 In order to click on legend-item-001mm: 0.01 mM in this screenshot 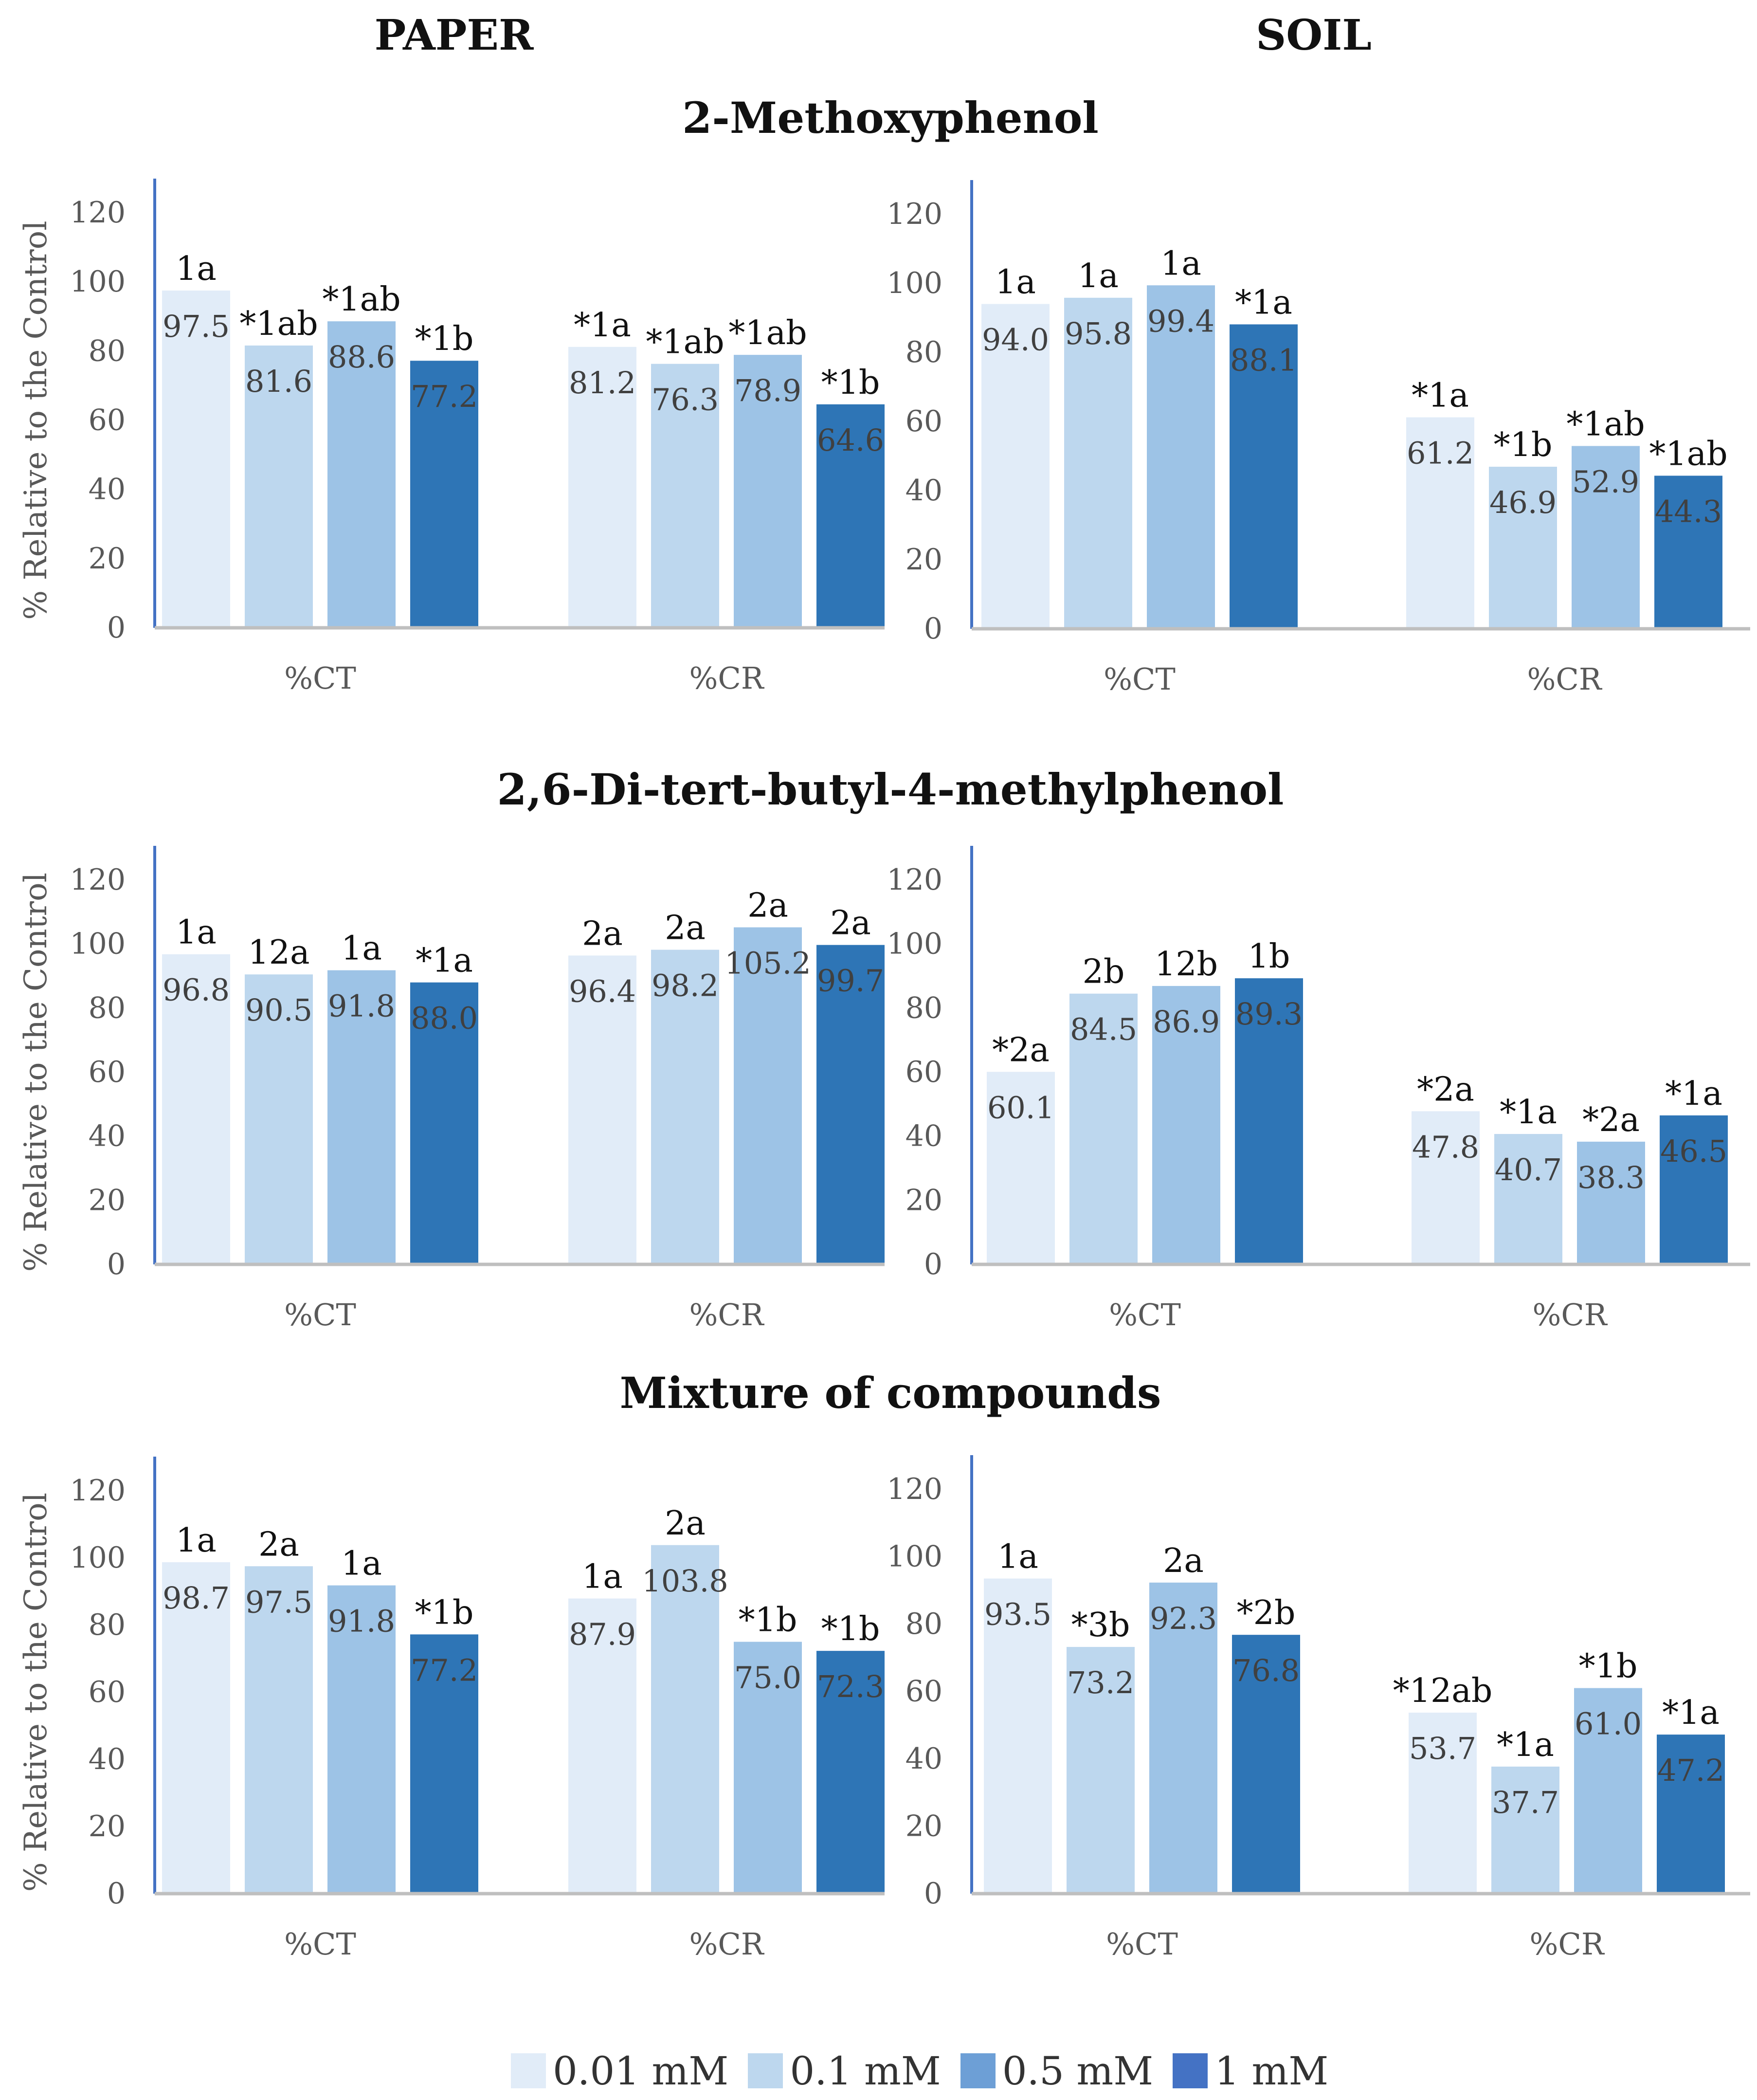, I will do `click(619, 2071)`.